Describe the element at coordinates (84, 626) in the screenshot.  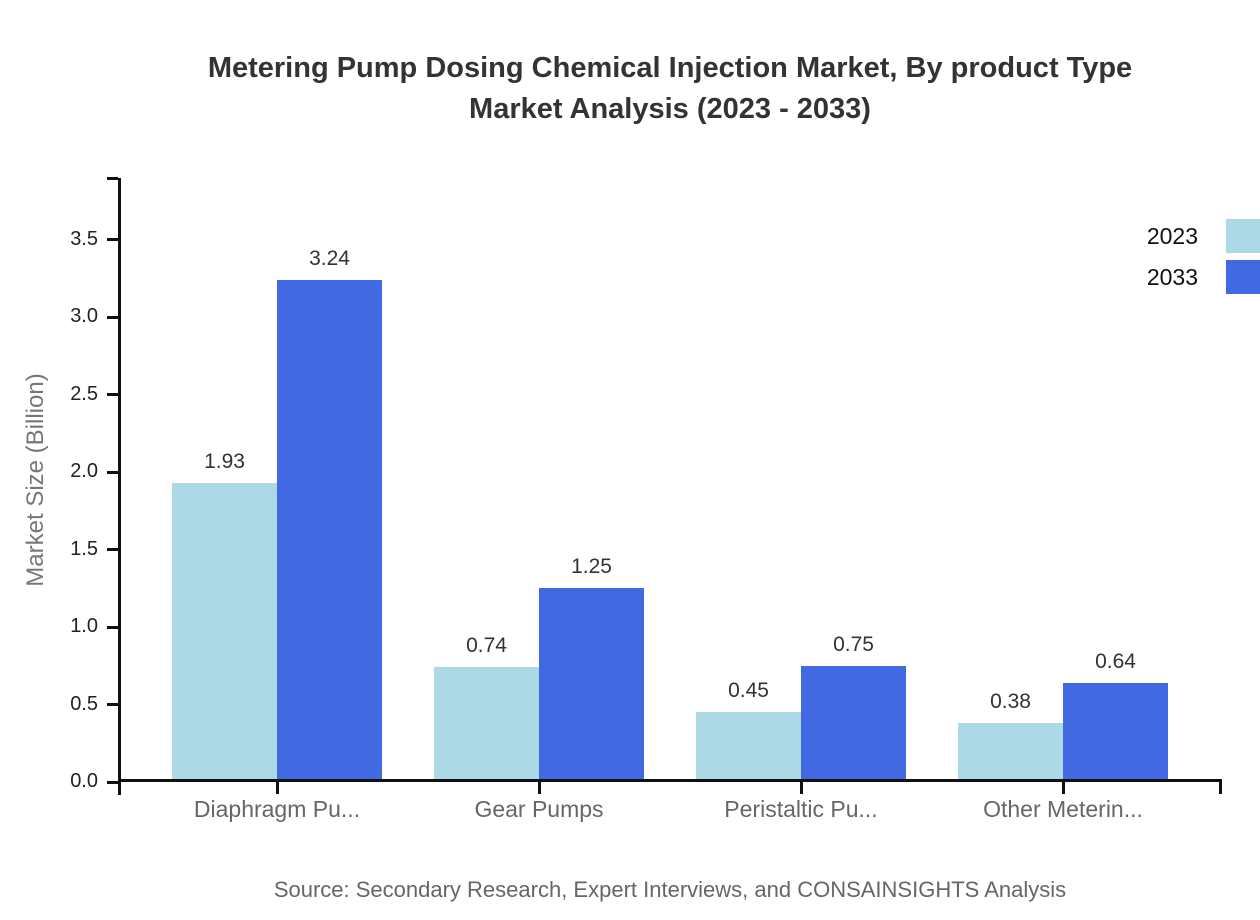
I see `y-tick-label: 1.0` at that location.